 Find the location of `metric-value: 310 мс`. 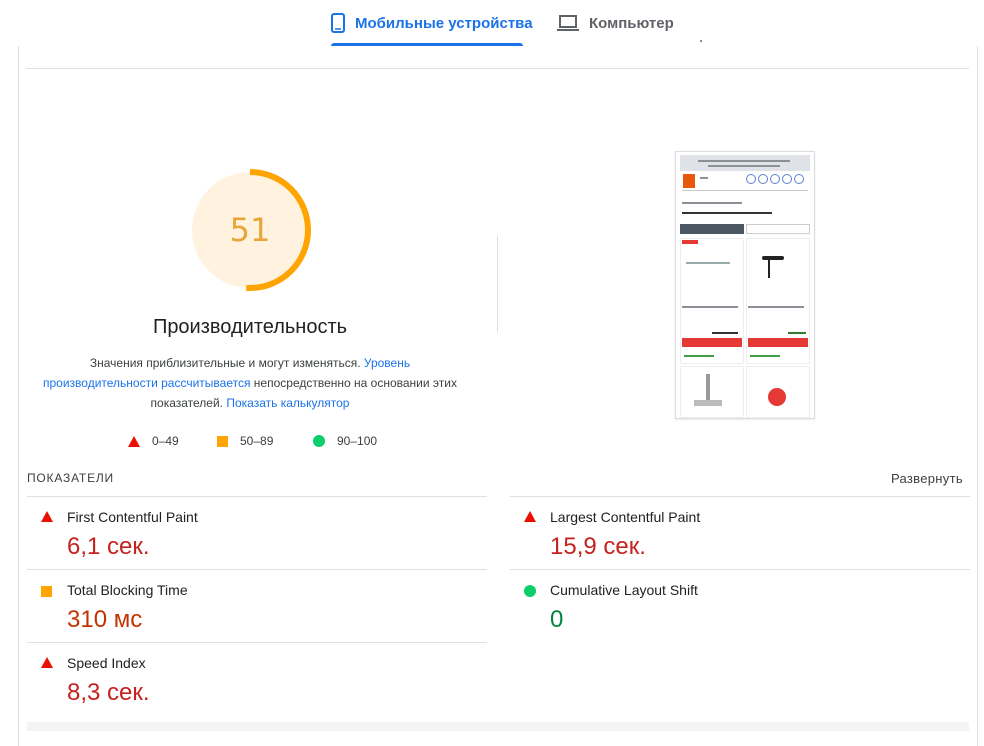

metric-value: 310 мс is located at coordinates (105, 619).